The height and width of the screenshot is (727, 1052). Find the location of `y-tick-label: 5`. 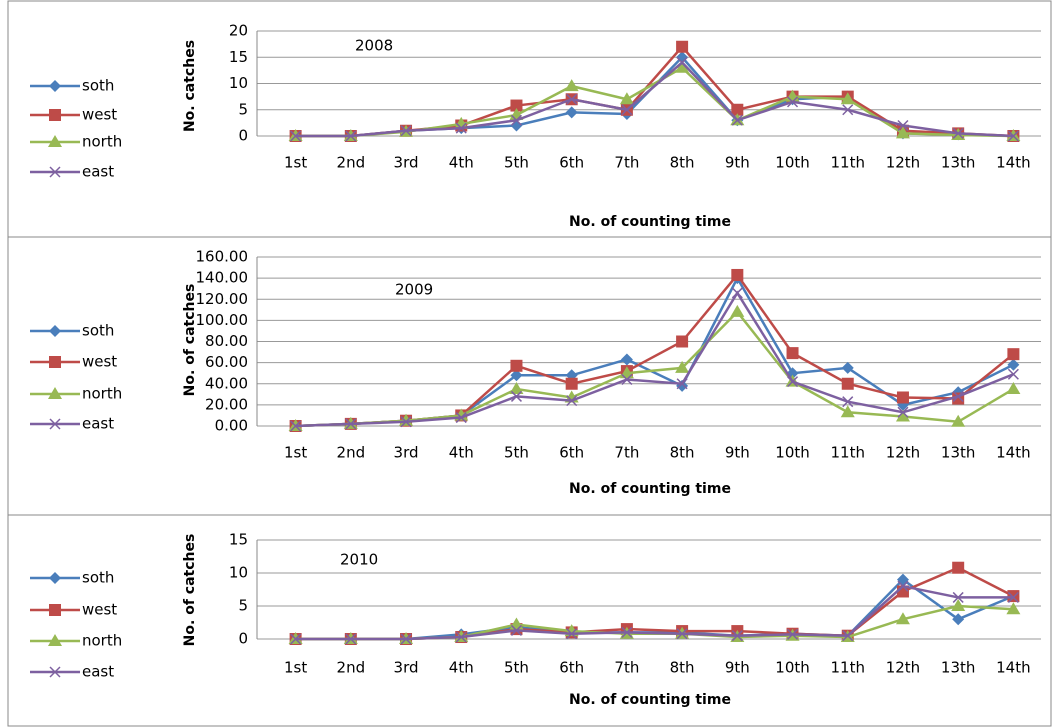

y-tick-label: 5 is located at coordinates (243, 606).